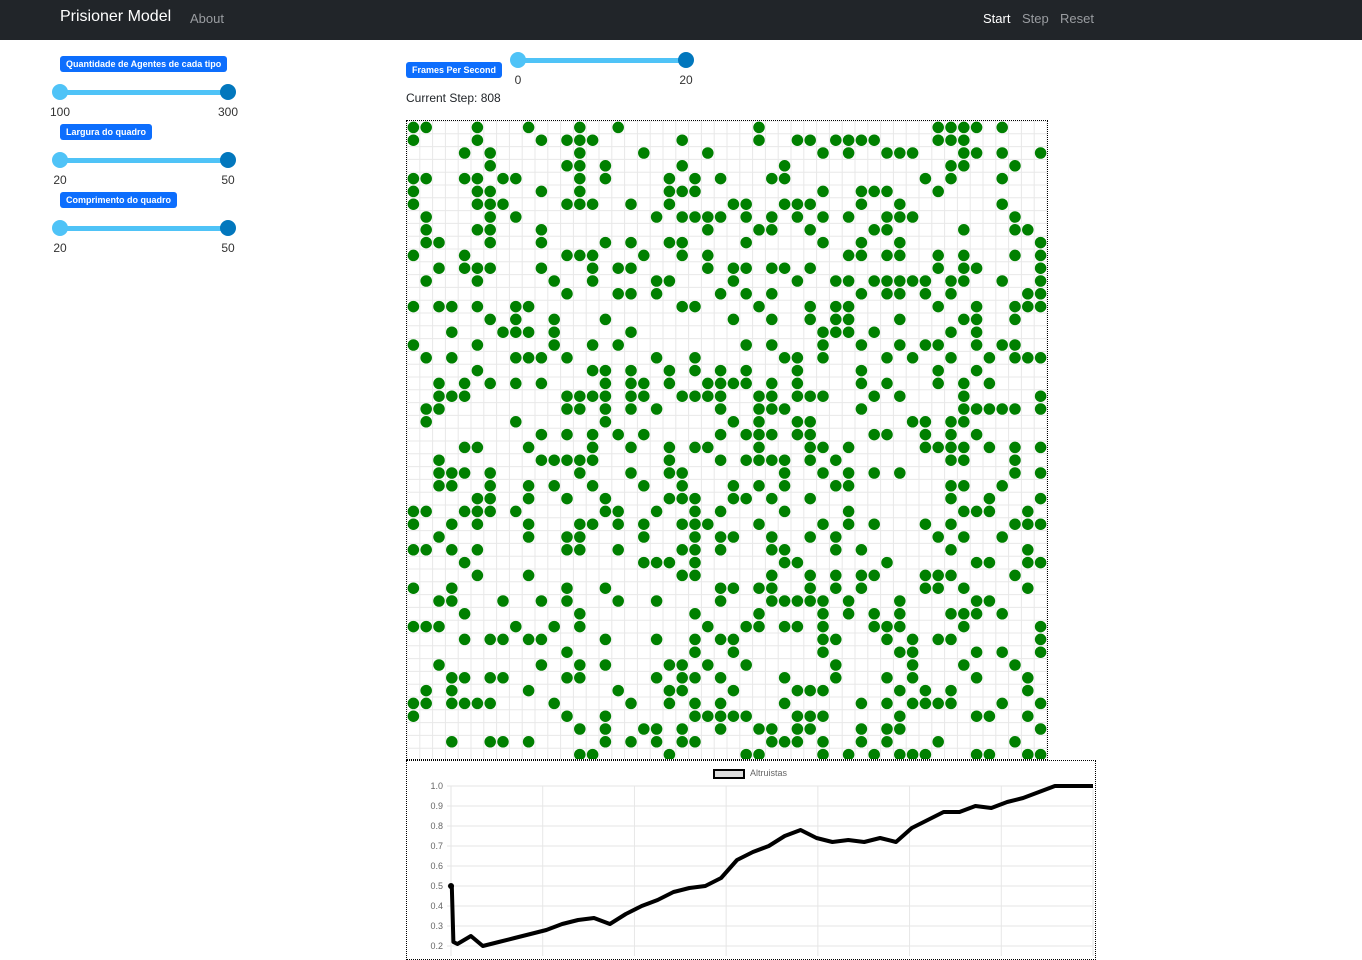  I want to click on fps-slider-min-handle, so click(518, 60).